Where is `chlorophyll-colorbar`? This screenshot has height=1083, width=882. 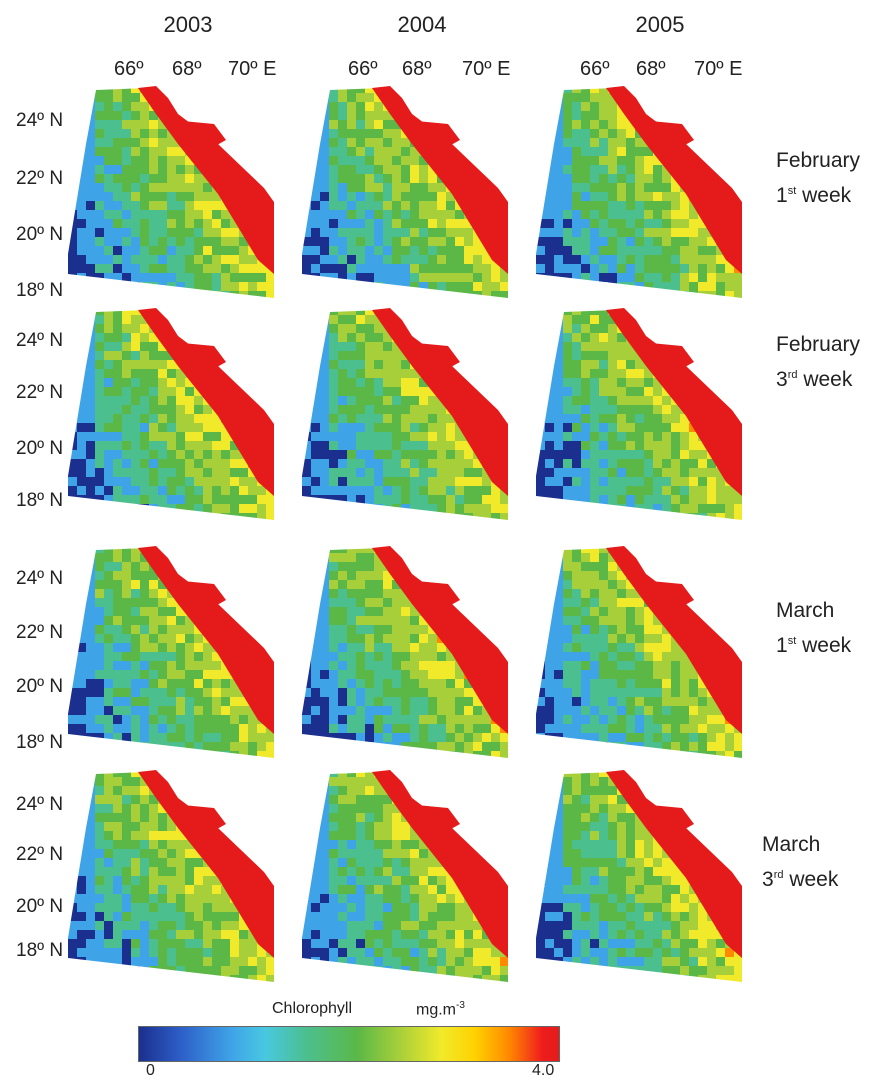
chlorophyll-colorbar is located at coordinates (349, 1044).